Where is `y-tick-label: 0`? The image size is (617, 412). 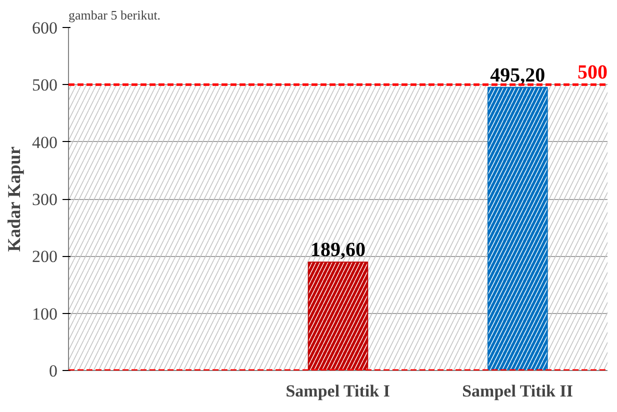
y-tick-label: 0 is located at coordinates (53, 371).